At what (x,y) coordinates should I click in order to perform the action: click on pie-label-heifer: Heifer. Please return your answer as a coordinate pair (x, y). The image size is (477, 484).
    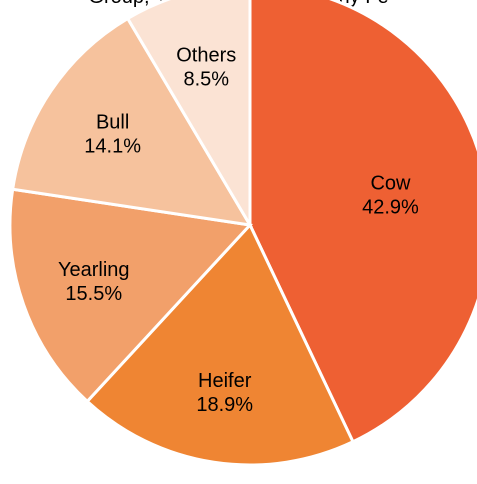
    Looking at the image, I should click on (225, 381).